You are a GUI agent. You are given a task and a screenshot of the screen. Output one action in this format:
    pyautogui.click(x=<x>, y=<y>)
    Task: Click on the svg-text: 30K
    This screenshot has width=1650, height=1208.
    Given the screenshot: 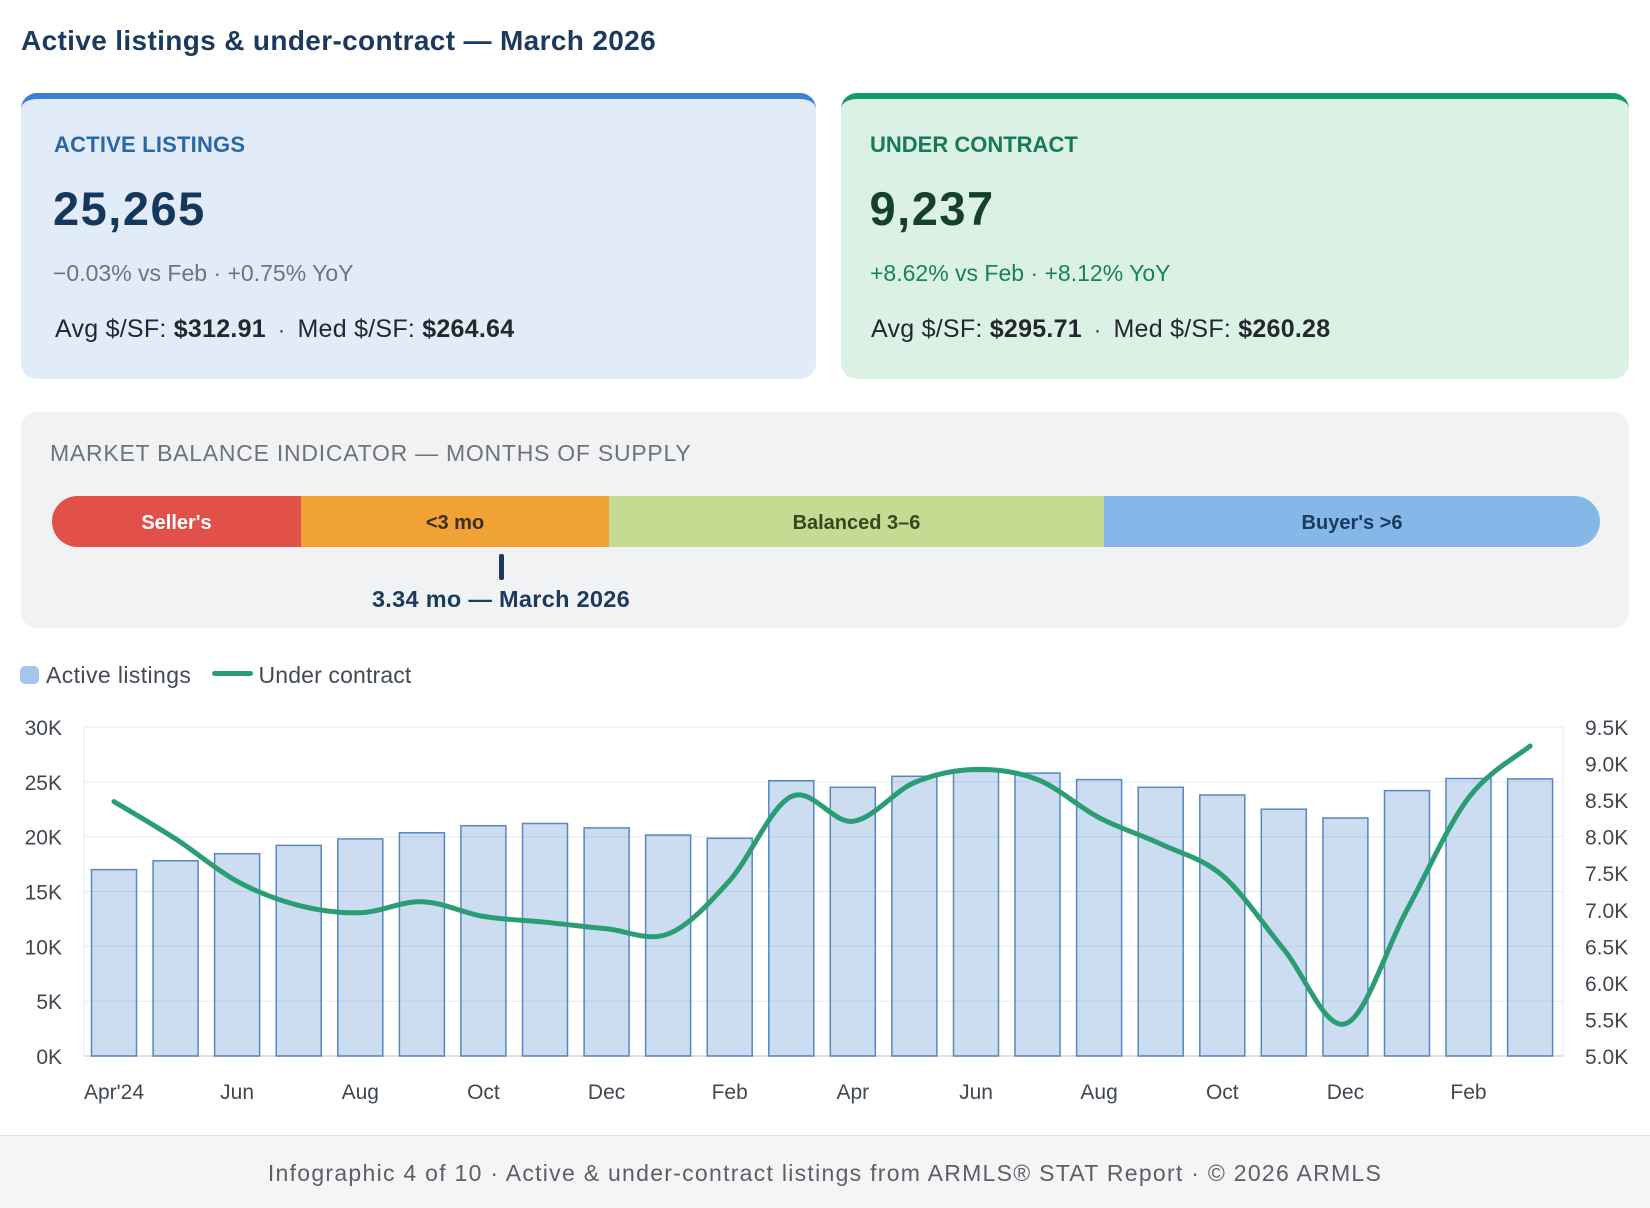 What is the action you would take?
    pyautogui.click(x=43, y=728)
    